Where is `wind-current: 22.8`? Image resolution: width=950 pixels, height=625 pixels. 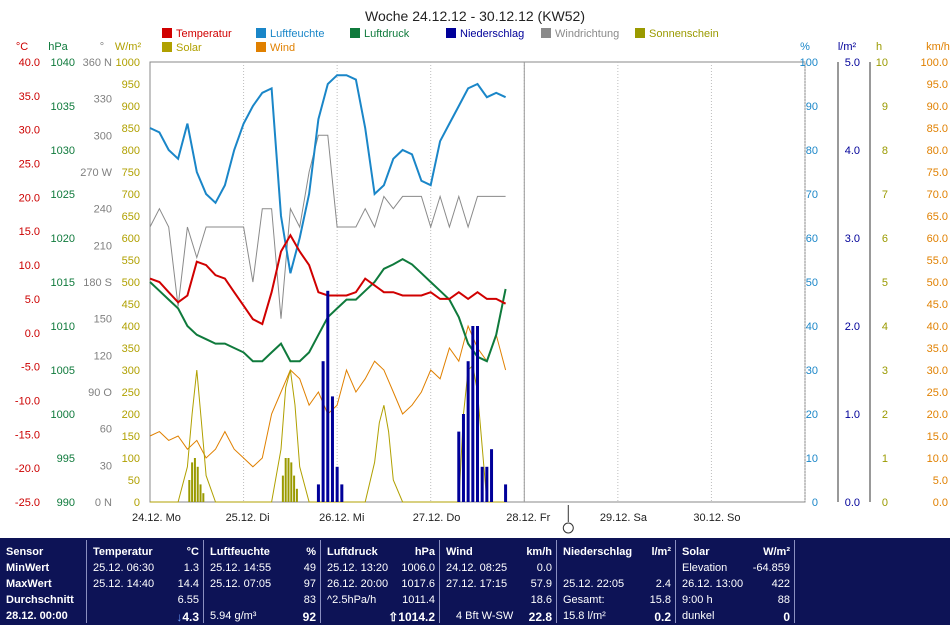 wind-current: 22.8 is located at coordinates (540, 617).